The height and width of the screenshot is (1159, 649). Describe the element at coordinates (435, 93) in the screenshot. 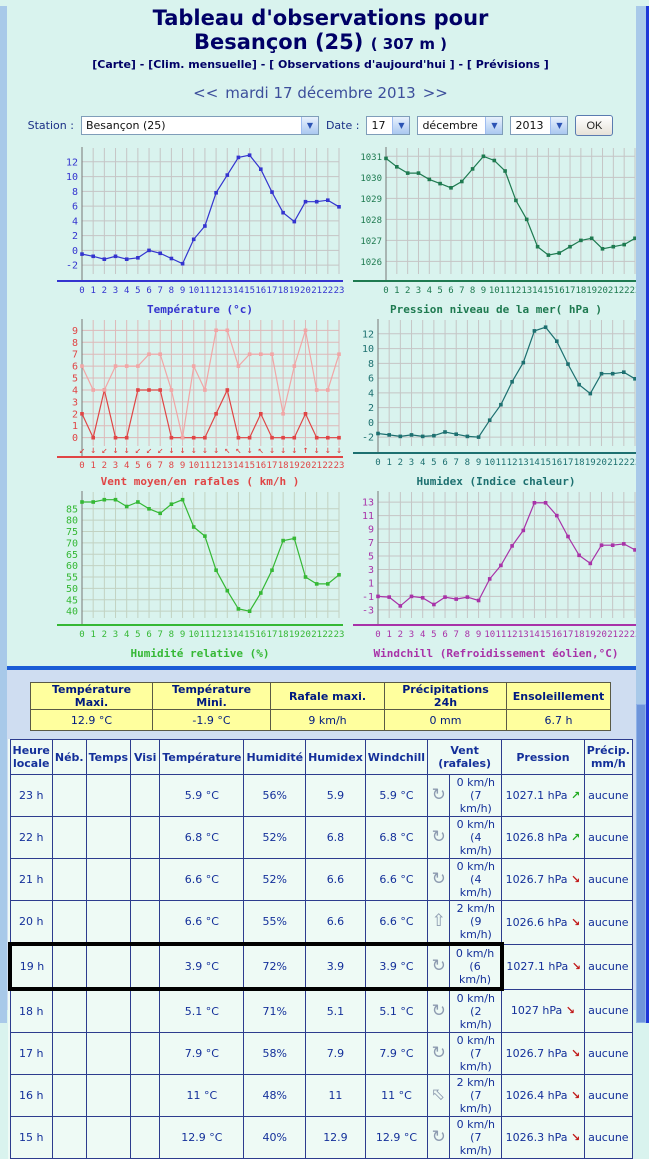

I see `next-day-link: >>` at that location.